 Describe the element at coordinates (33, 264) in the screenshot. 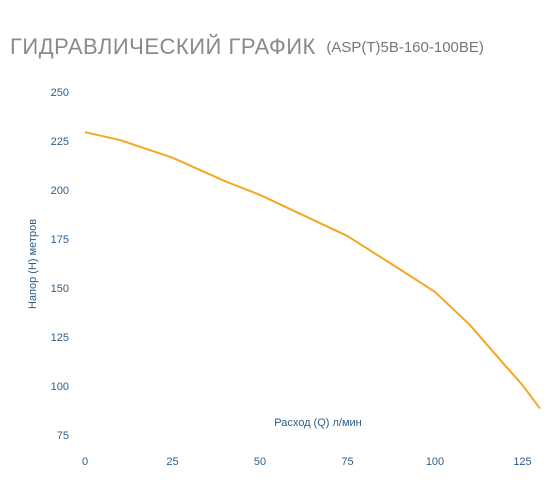

I see `y-axis-label: Напор (H) метров` at that location.